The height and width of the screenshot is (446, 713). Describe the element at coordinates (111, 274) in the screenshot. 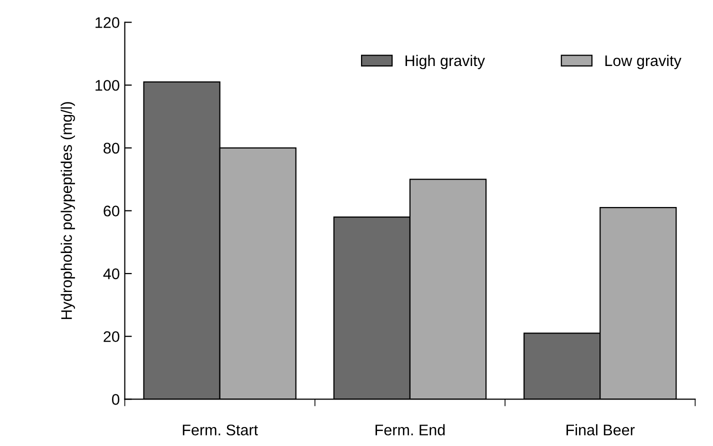

I see `y-tick-label: 40` at that location.